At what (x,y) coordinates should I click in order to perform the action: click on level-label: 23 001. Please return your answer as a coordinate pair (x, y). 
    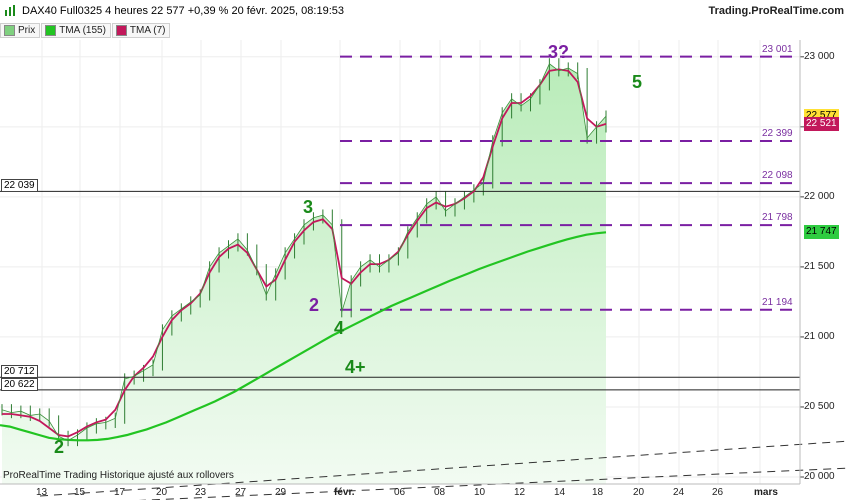
    Looking at the image, I should click on (777, 49).